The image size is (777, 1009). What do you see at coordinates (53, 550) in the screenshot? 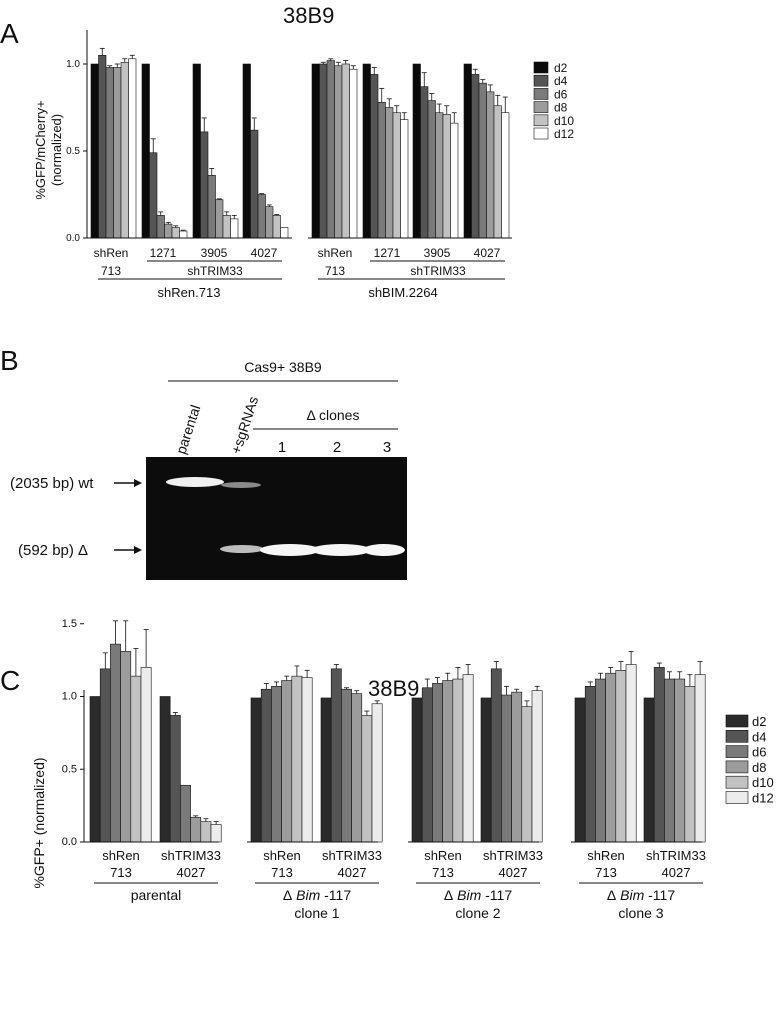
I see `band-label-del: (592 bp) Δ` at bounding box center [53, 550].